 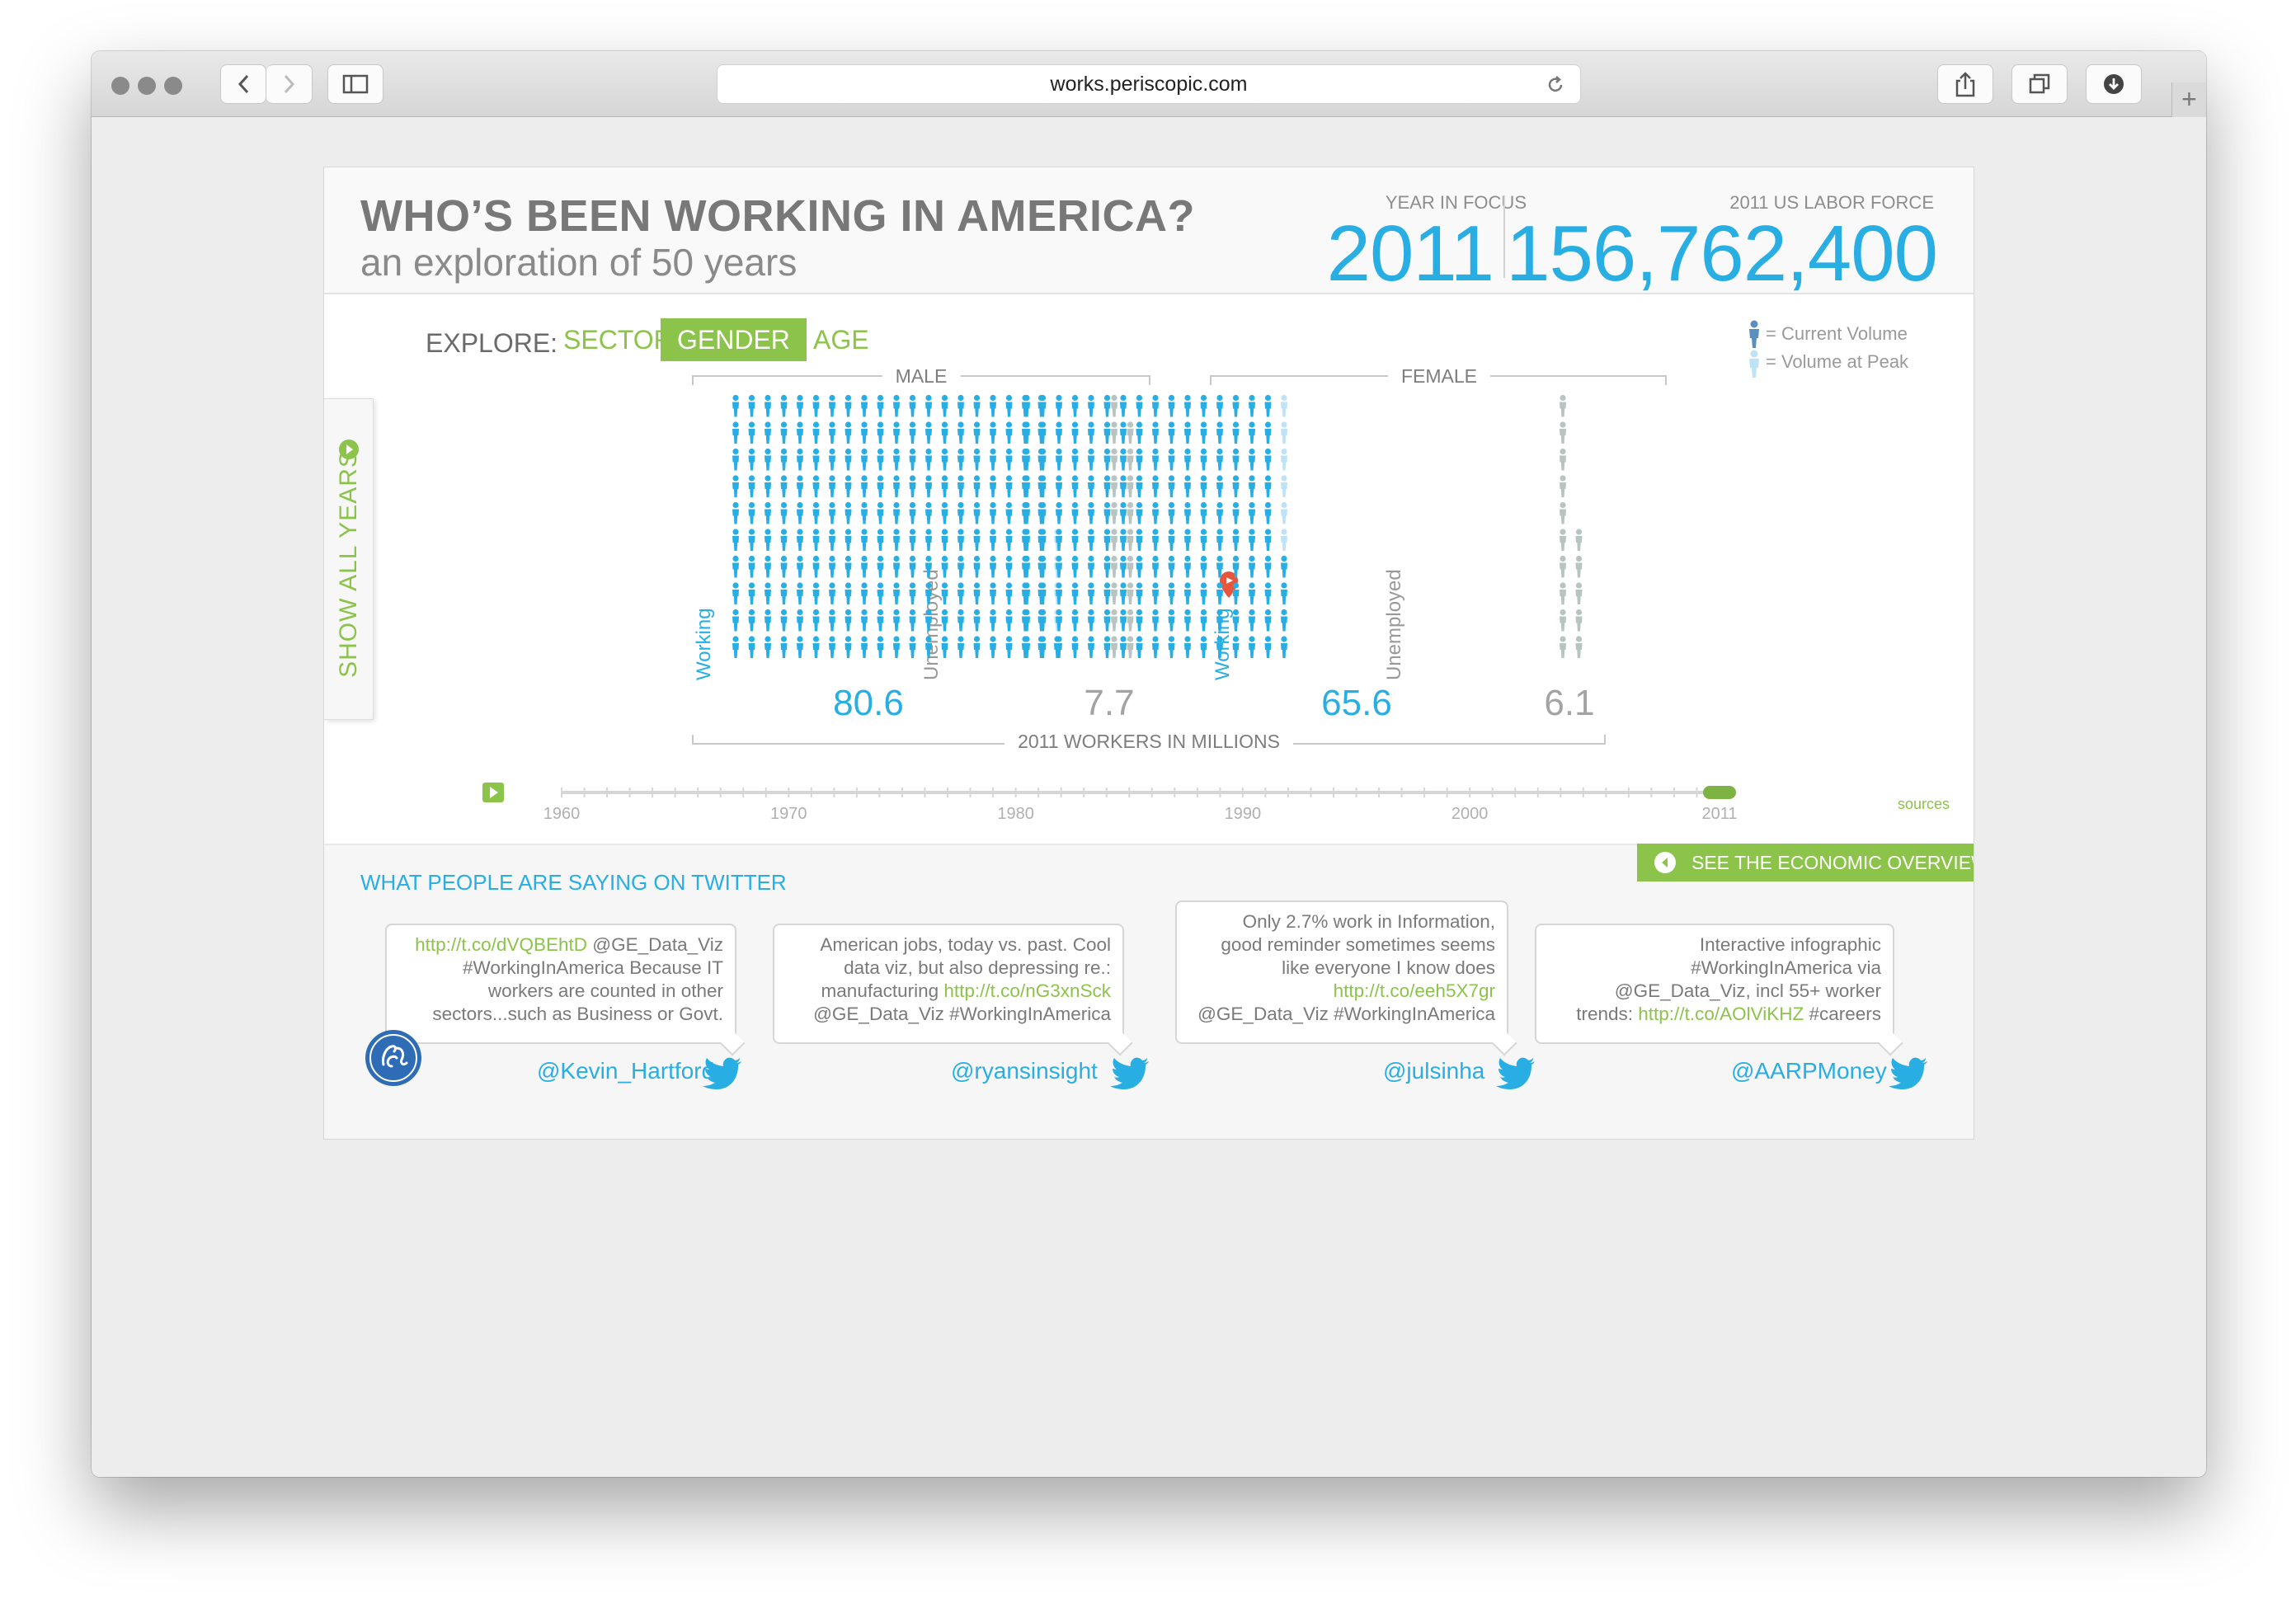 I want to click on timeline-handle, so click(x=1719, y=793).